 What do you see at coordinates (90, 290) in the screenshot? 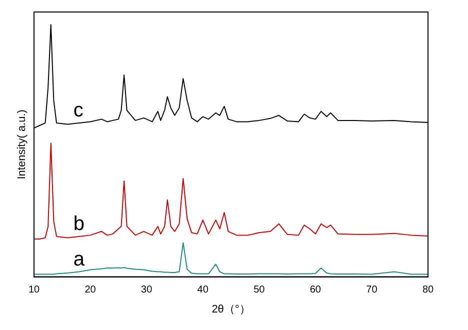
I see `x-tick-label: 20` at bounding box center [90, 290].